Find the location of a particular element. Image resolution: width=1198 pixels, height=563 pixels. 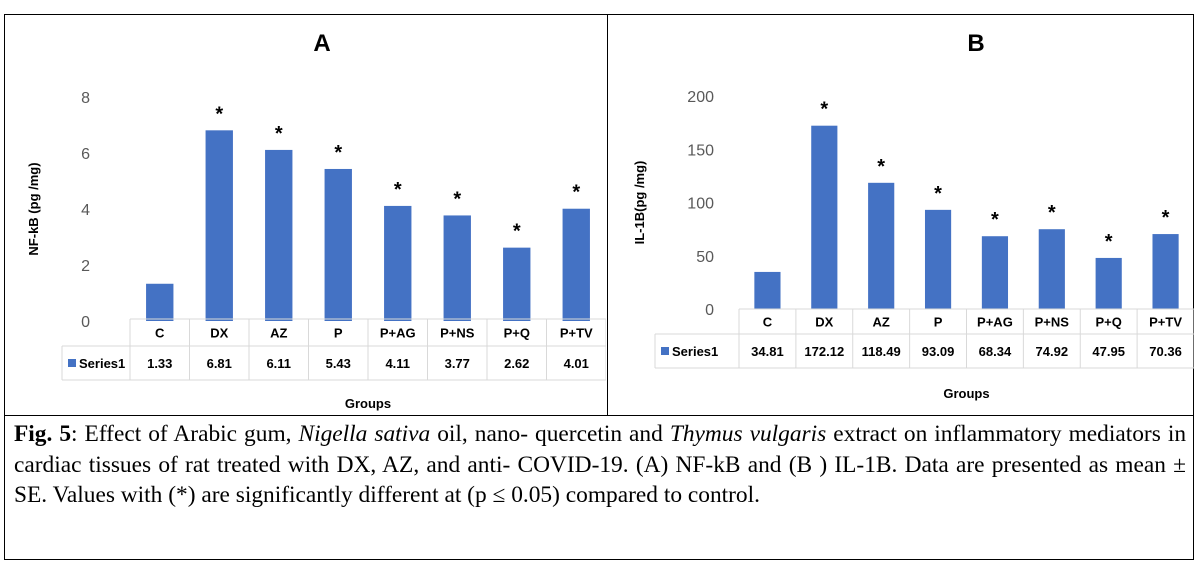

data-label: 2.62 is located at coordinates (516, 363).